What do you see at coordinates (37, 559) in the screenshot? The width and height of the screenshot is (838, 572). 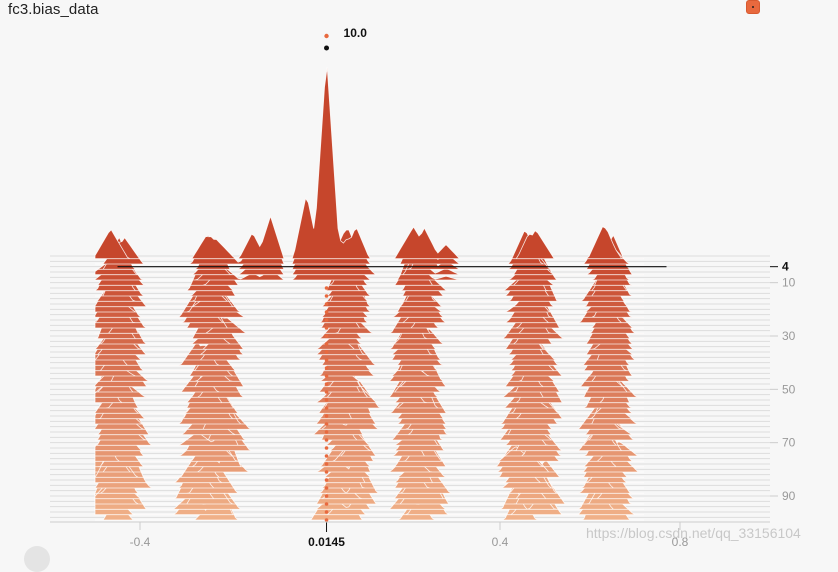 I see `info-icon` at bounding box center [37, 559].